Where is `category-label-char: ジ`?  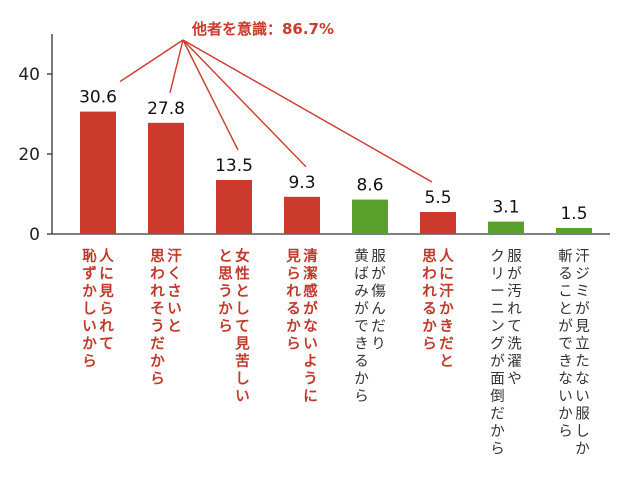 category-label-char: ジ is located at coordinates (582, 275).